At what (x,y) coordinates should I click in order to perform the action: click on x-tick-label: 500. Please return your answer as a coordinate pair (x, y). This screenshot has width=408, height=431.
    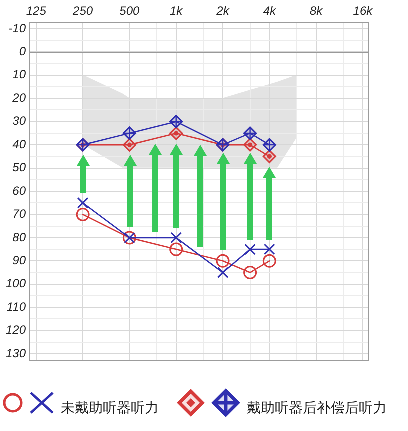
    Looking at the image, I should click on (130, 11).